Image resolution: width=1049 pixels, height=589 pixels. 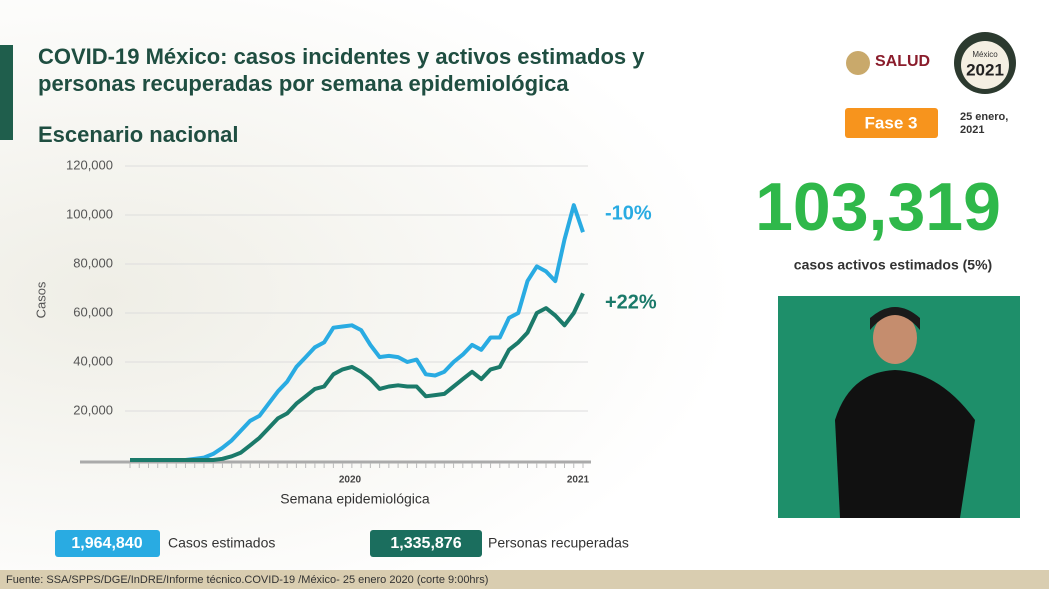 I want to click on y-tick-label: 100,000, so click(x=89, y=213).